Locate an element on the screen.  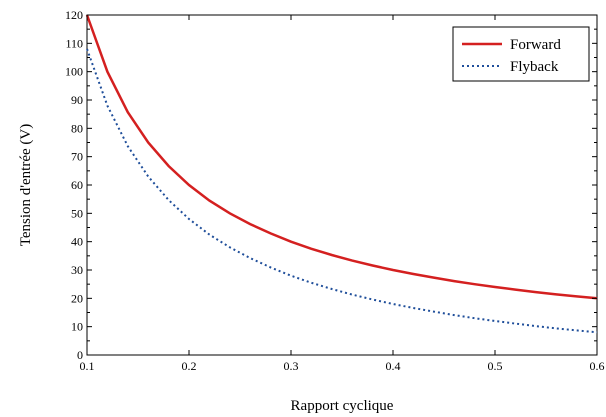
legend-label-flyback: Flyback is located at coordinates (534, 67).